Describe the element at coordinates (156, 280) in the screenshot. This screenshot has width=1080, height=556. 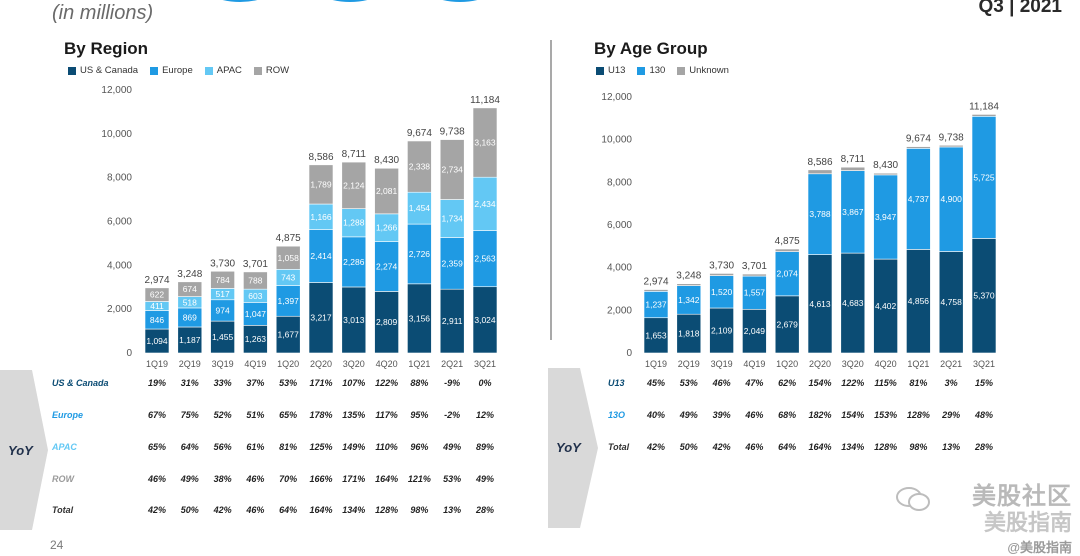
I see `region-total-label: 2,974` at that location.